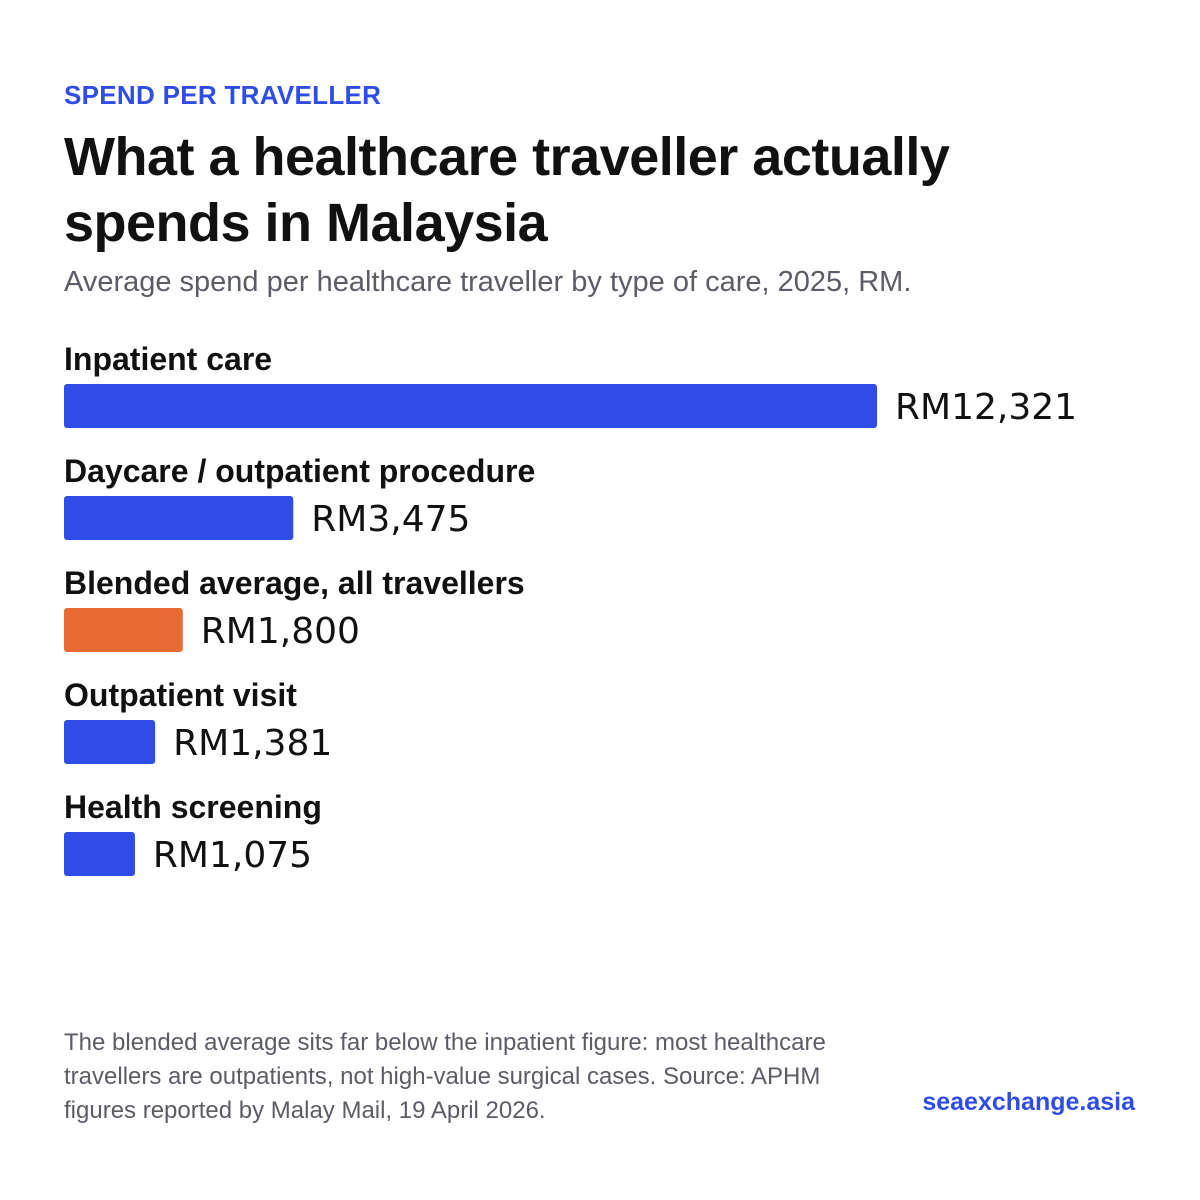  What do you see at coordinates (280, 631) in the screenshot?
I see `value-label: RM1,800` at bounding box center [280, 631].